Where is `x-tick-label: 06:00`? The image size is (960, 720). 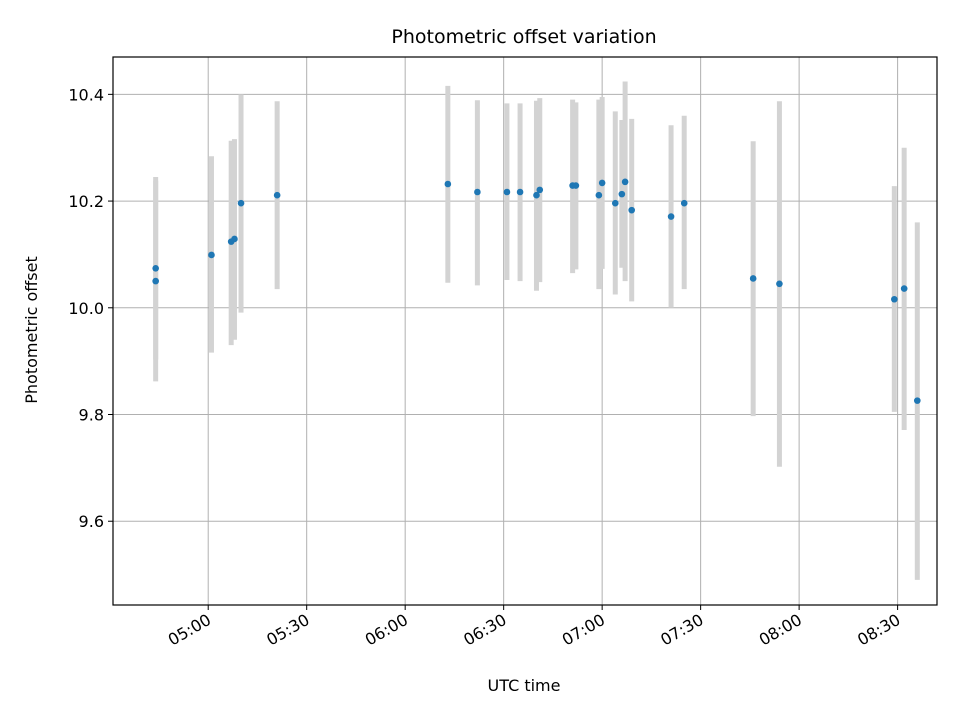
x-tick-label: 06:00 is located at coordinates (386, 630).